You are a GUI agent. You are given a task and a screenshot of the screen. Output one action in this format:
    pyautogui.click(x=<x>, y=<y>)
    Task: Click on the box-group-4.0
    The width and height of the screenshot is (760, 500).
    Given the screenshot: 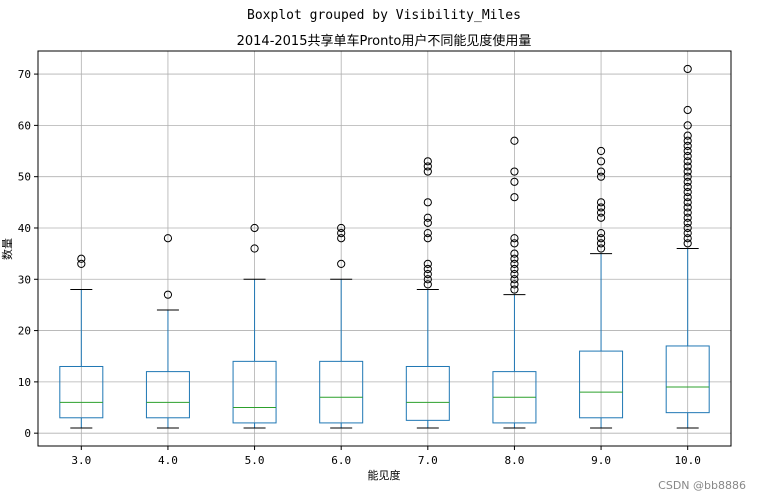 What is the action you would take?
    pyautogui.click(x=167, y=331)
    